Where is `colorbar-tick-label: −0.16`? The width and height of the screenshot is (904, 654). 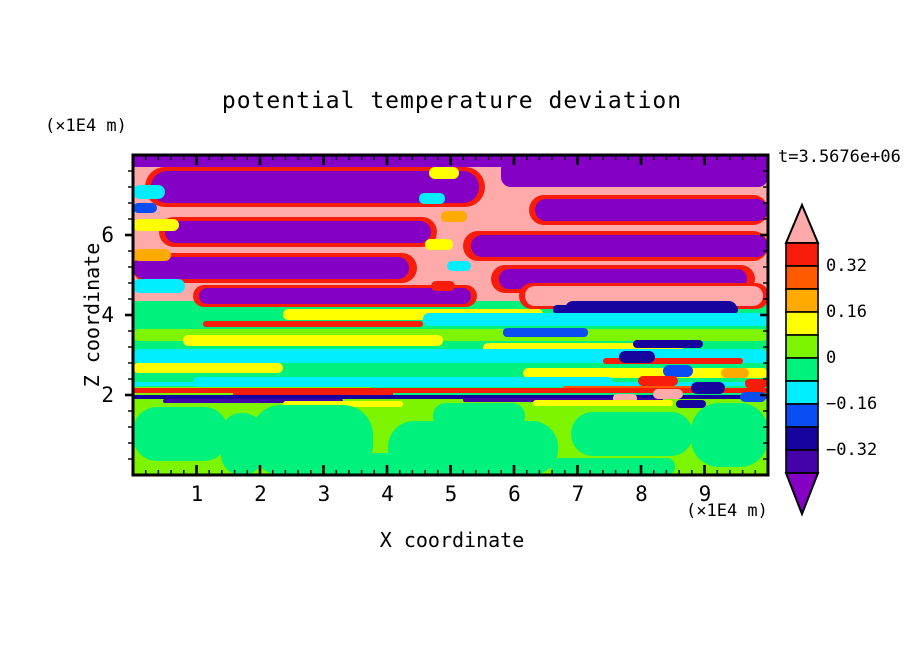
colorbar-tick-label: −0.16 is located at coordinates (852, 404).